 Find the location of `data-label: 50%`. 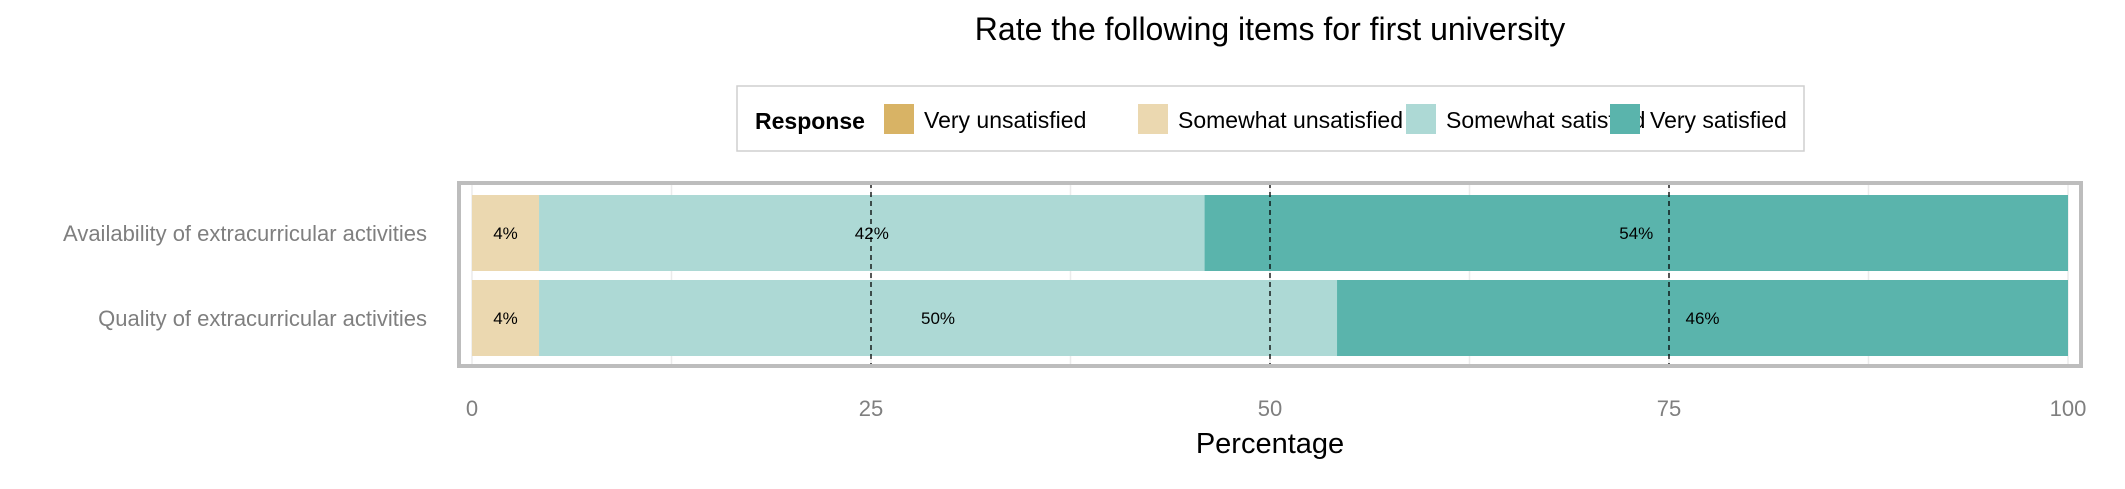

data-label: 50% is located at coordinates (938, 318).